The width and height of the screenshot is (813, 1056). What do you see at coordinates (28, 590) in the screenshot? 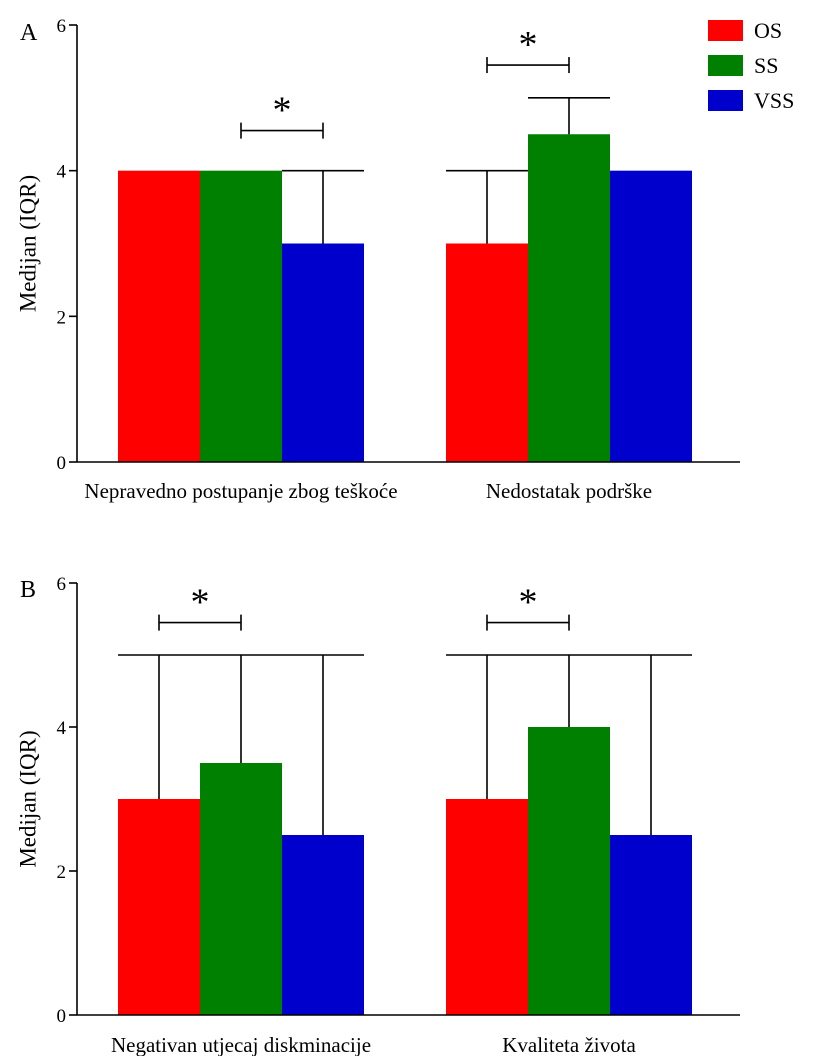
I see `panel-letter: B` at bounding box center [28, 590].